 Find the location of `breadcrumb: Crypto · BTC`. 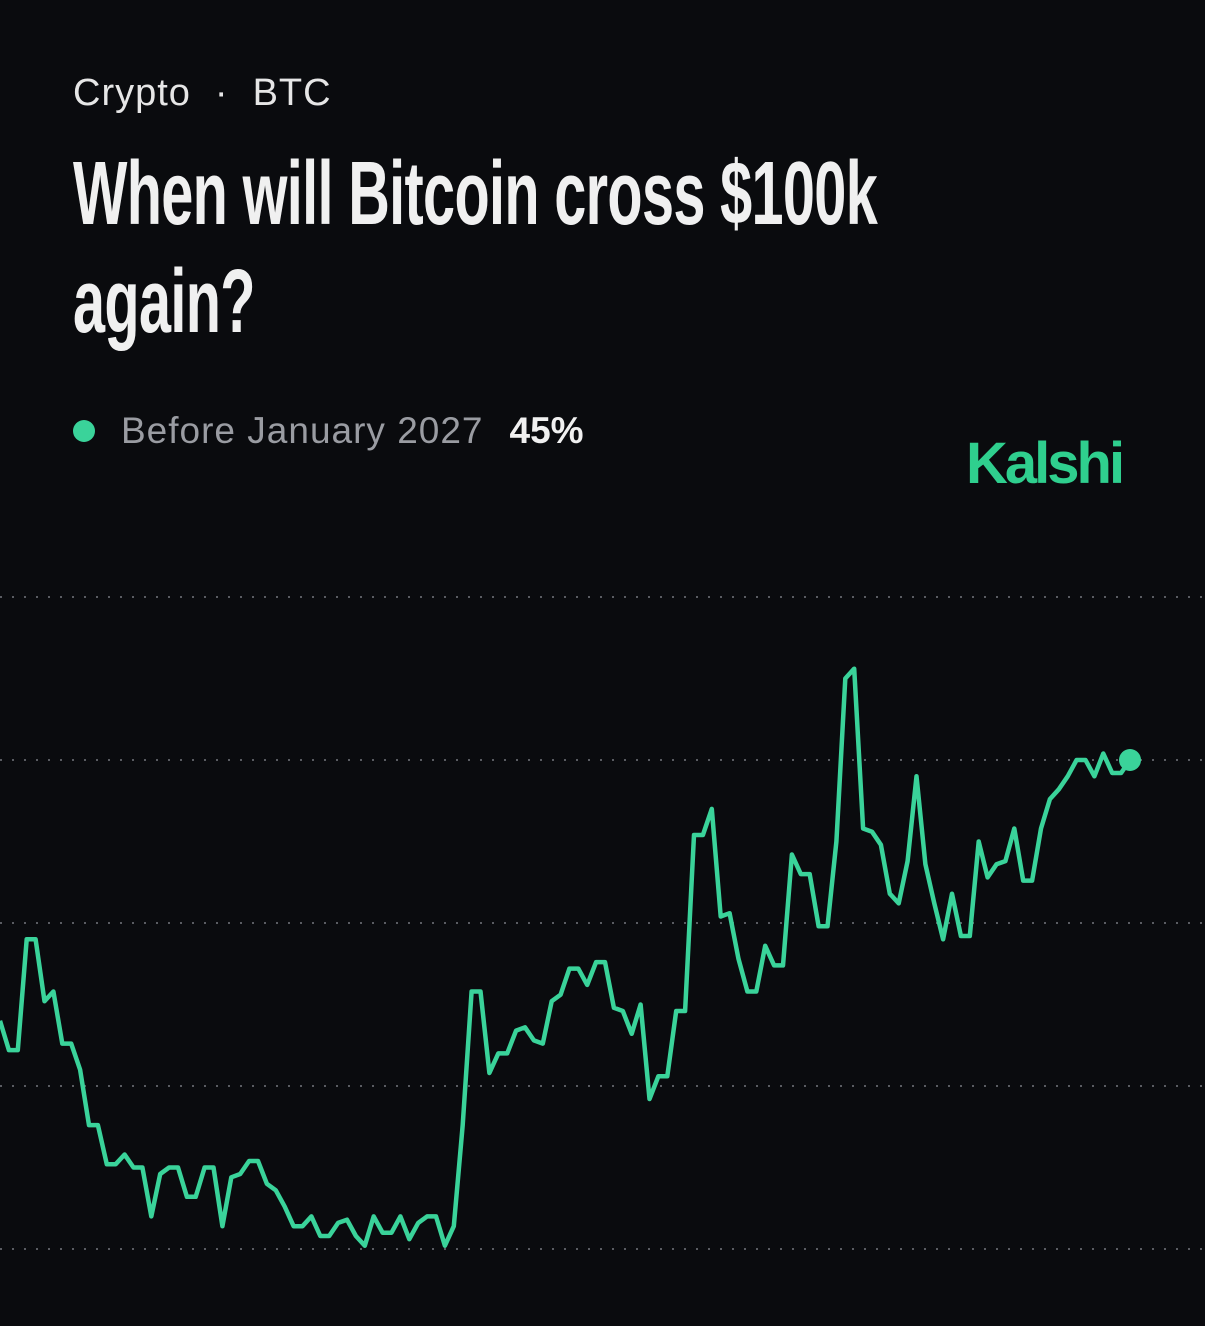

breadcrumb: Crypto · BTC is located at coordinates (214, 93).